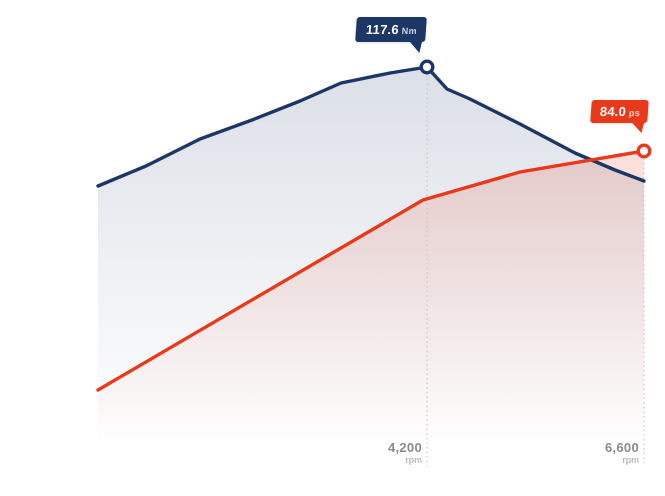  What do you see at coordinates (644, 151) in the screenshot?
I see `power-peak-marker` at bounding box center [644, 151].